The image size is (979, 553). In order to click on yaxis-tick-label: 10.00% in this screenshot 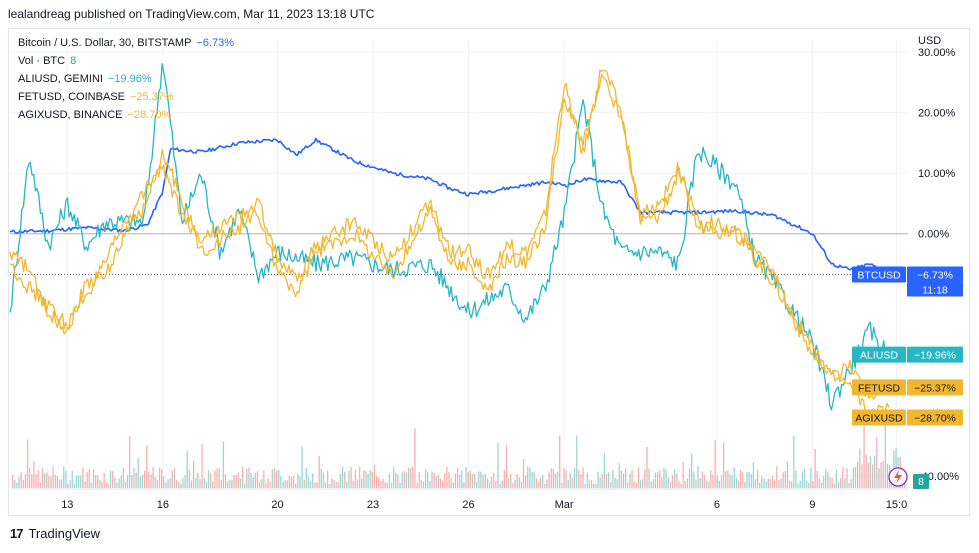, I will do `click(937, 174)`.